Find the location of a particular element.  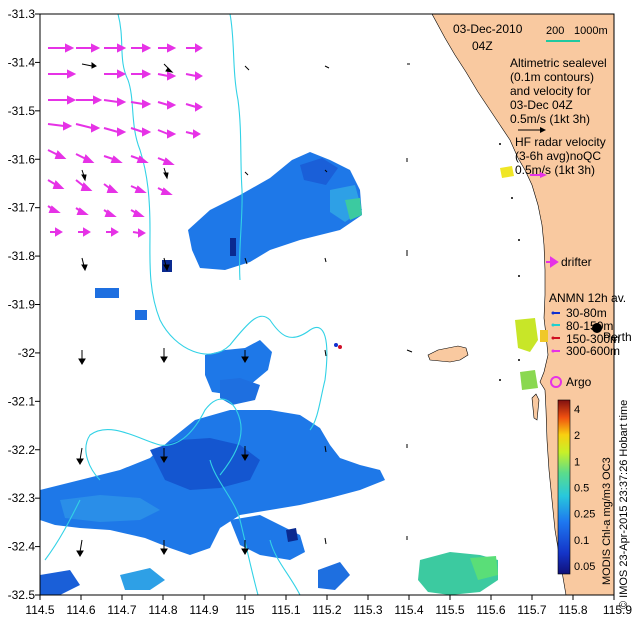

x-tick-label: 115.5 is located at coordinates (449, 610).